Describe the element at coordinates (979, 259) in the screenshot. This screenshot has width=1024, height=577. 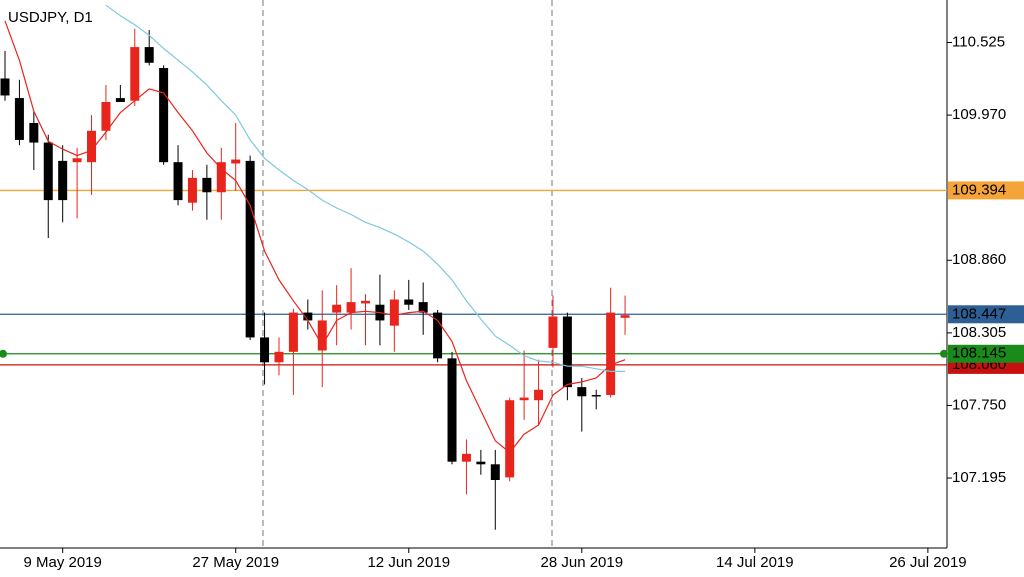
I see `y-tick-label: 108.860` at that location.